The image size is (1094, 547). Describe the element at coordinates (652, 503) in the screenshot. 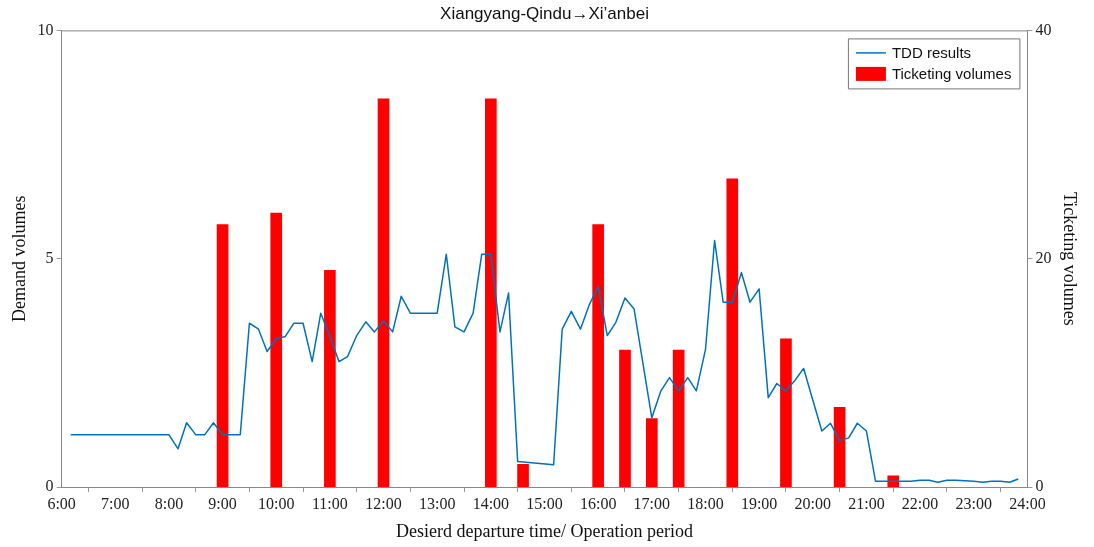

I see `x-tick-label: 17:00` at that location.